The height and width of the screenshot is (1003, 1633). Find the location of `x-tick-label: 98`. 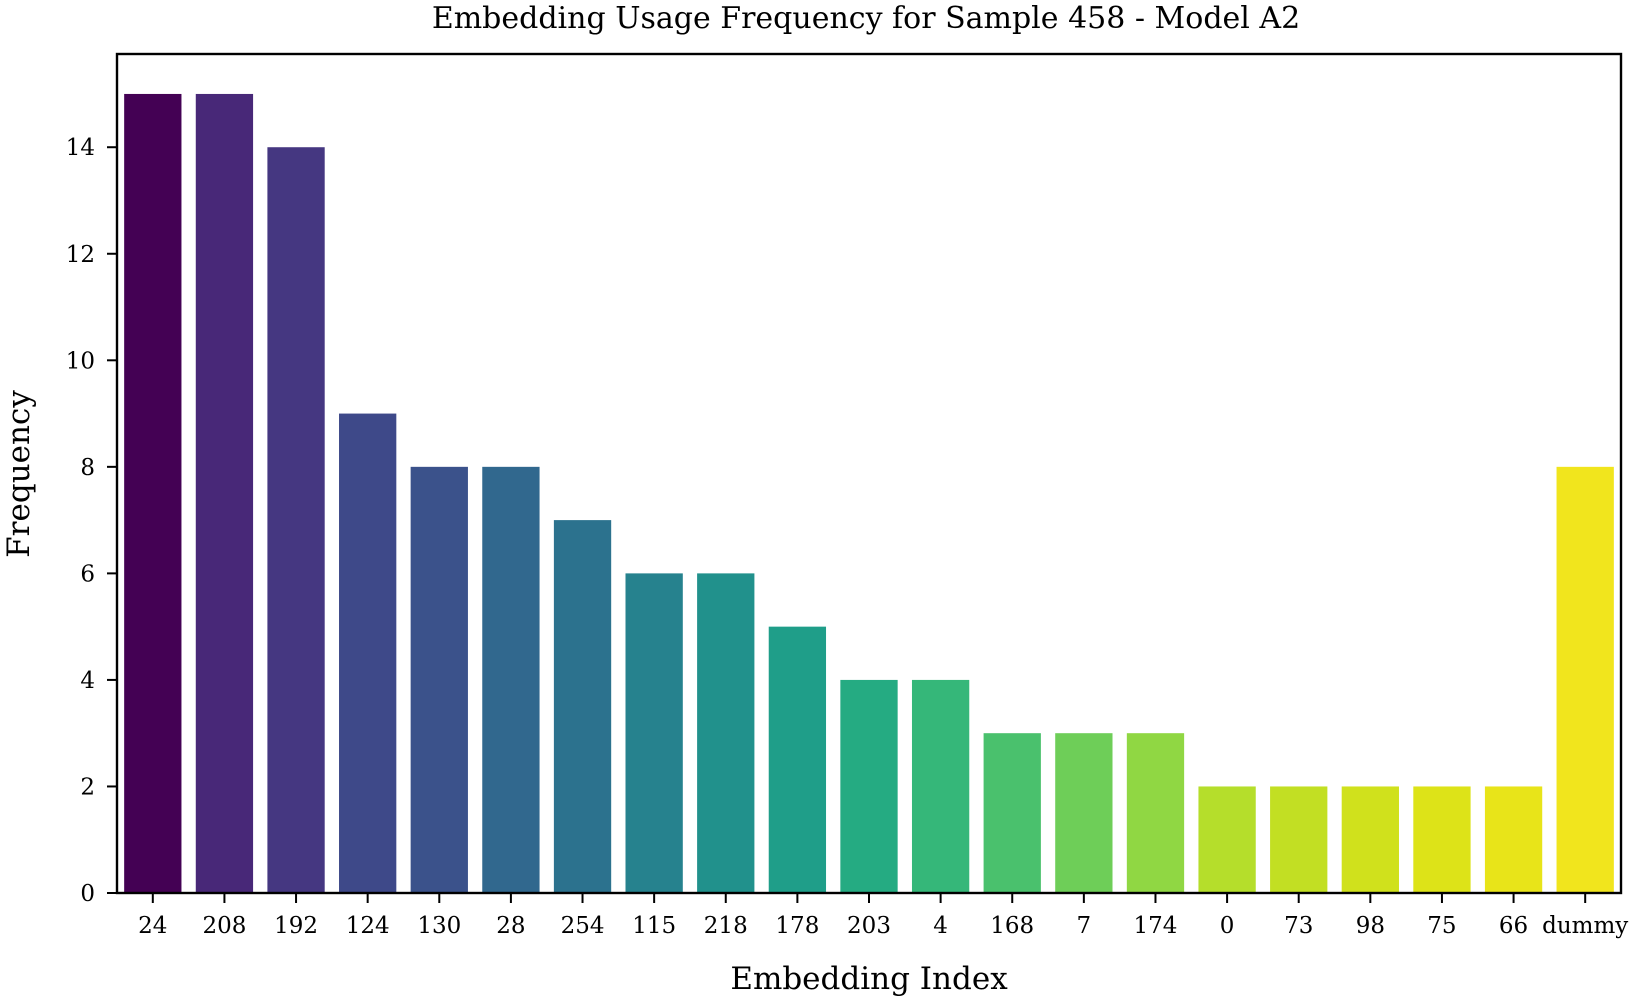

x-tick-label: 98 is located at coordinates (1370, 926).